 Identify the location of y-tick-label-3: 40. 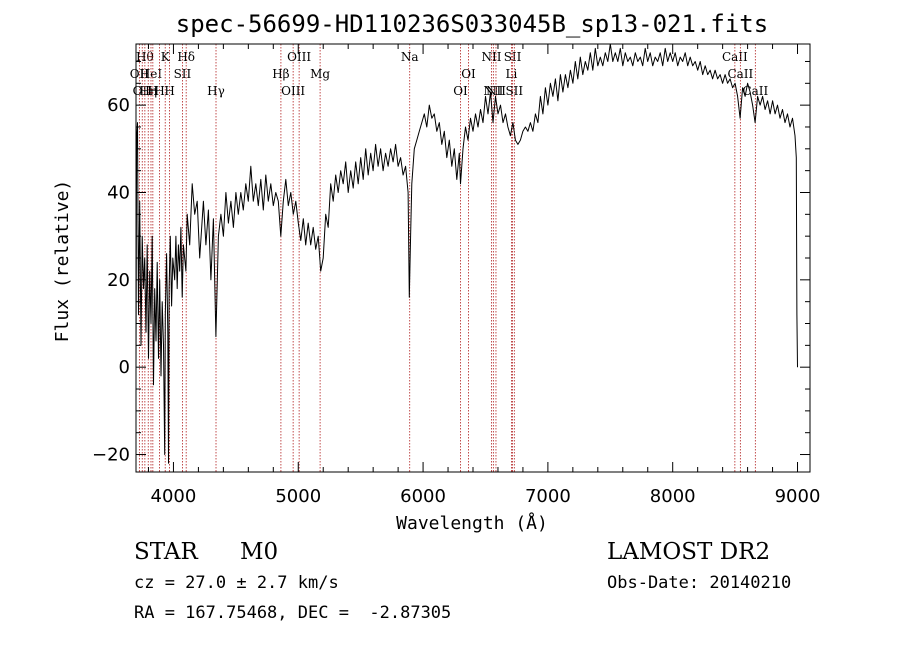
(118, 192).